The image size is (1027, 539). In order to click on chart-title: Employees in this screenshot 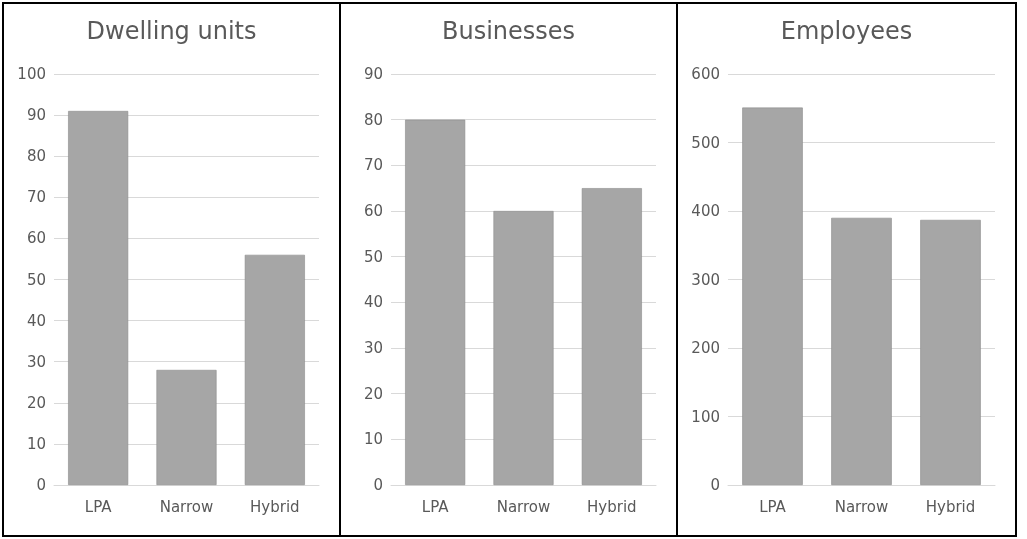, I will do `click(846, 31)`.